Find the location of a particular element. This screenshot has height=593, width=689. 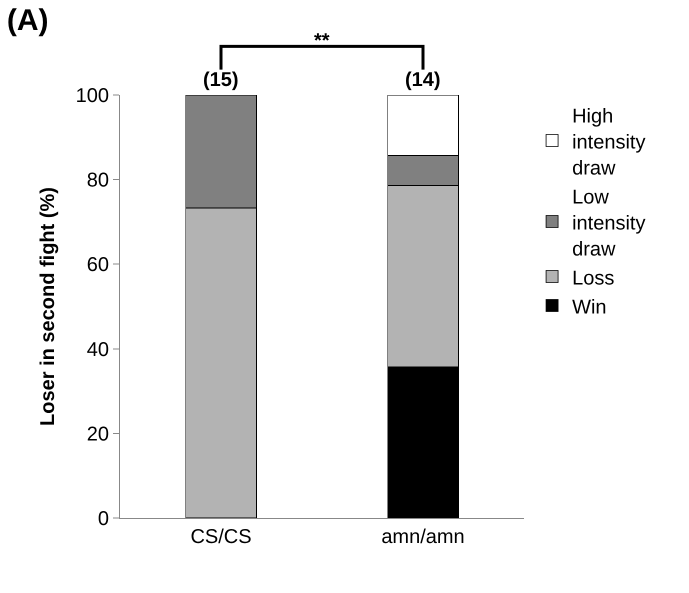

x-tick-label: CS/CS is located at coordinates (221, 537).